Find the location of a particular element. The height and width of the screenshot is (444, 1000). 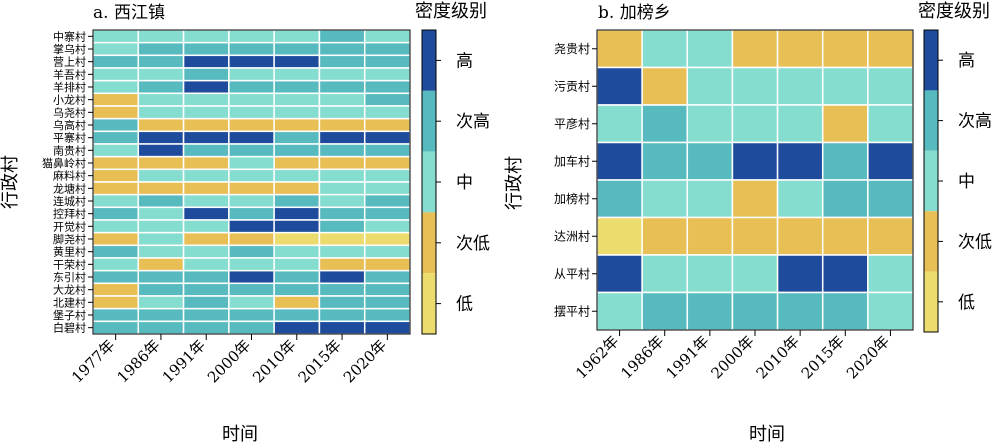

row-label: 猫鼻岭村 is located at coordinates (64, 163).